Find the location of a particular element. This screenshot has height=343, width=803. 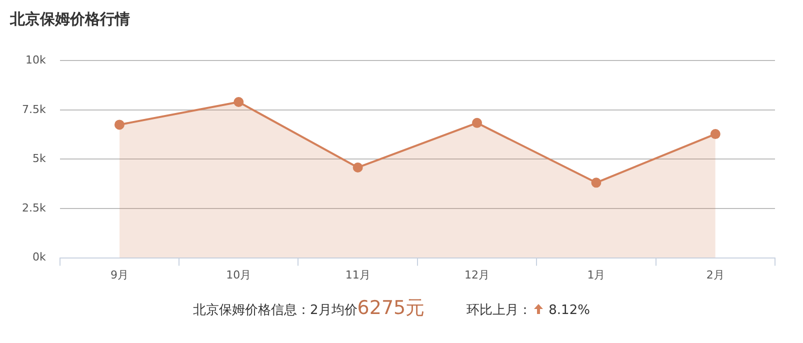

x-tick-label: 1月 is located at coordinates (596, 275).